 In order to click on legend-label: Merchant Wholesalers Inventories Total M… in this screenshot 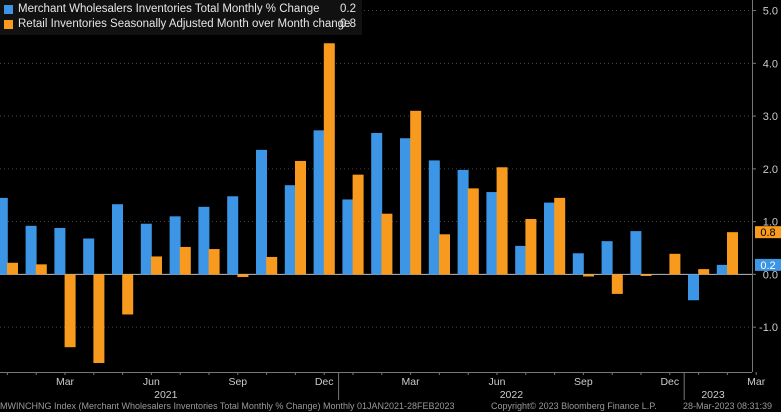, I will do `click(169, 9)`.